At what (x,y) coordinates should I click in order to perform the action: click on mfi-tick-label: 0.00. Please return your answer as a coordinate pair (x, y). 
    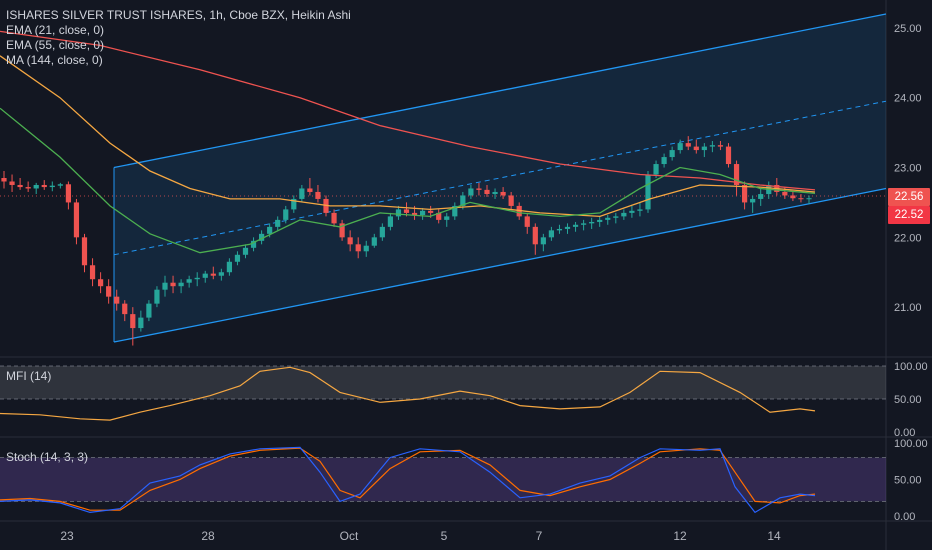
    Looking at the image, I should click on (904, 433).